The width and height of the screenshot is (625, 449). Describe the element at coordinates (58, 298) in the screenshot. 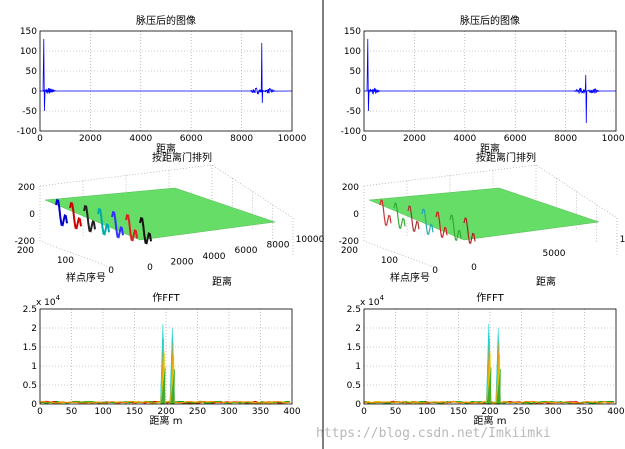

I see `exponent-power: 4` at that location.